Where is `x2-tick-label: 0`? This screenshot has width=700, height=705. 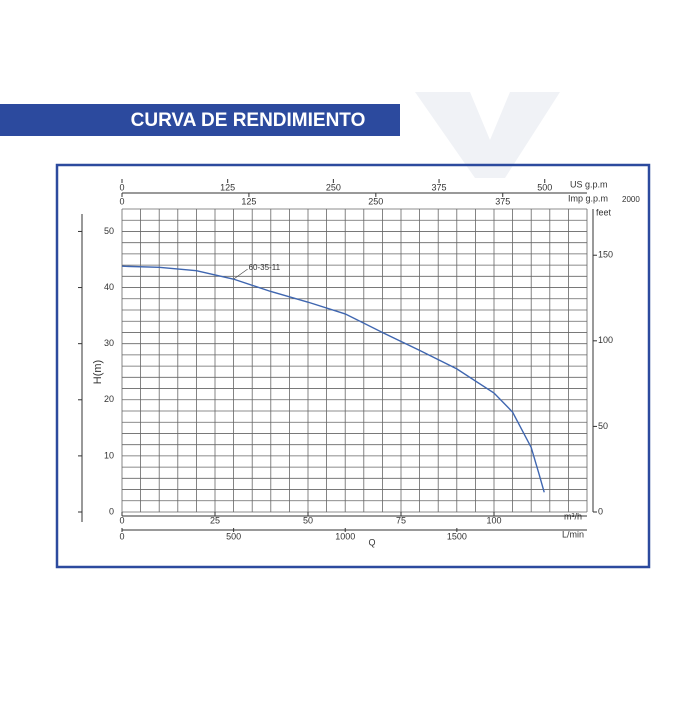 x2-tick-label: 0 is located at coordinates (121, 536).